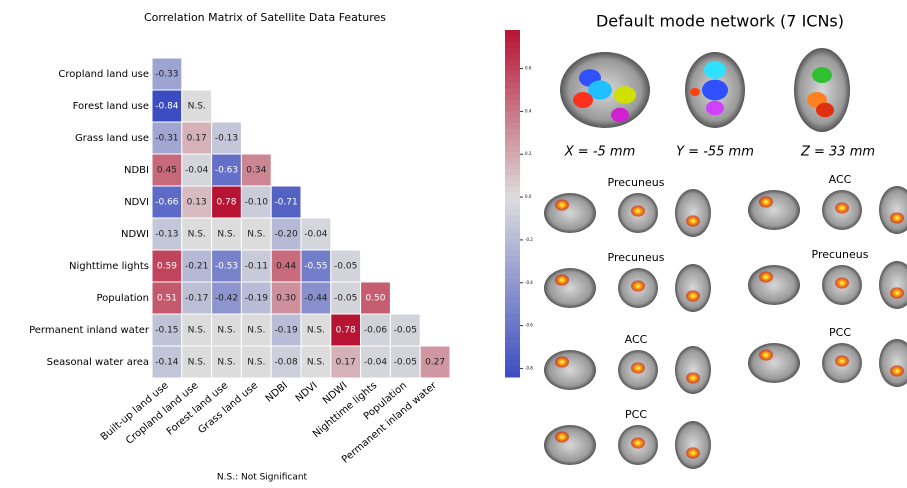 The height and width of the screenshot is (488, 907). I want to click on cell-label: 0.30, so click(286, 299).